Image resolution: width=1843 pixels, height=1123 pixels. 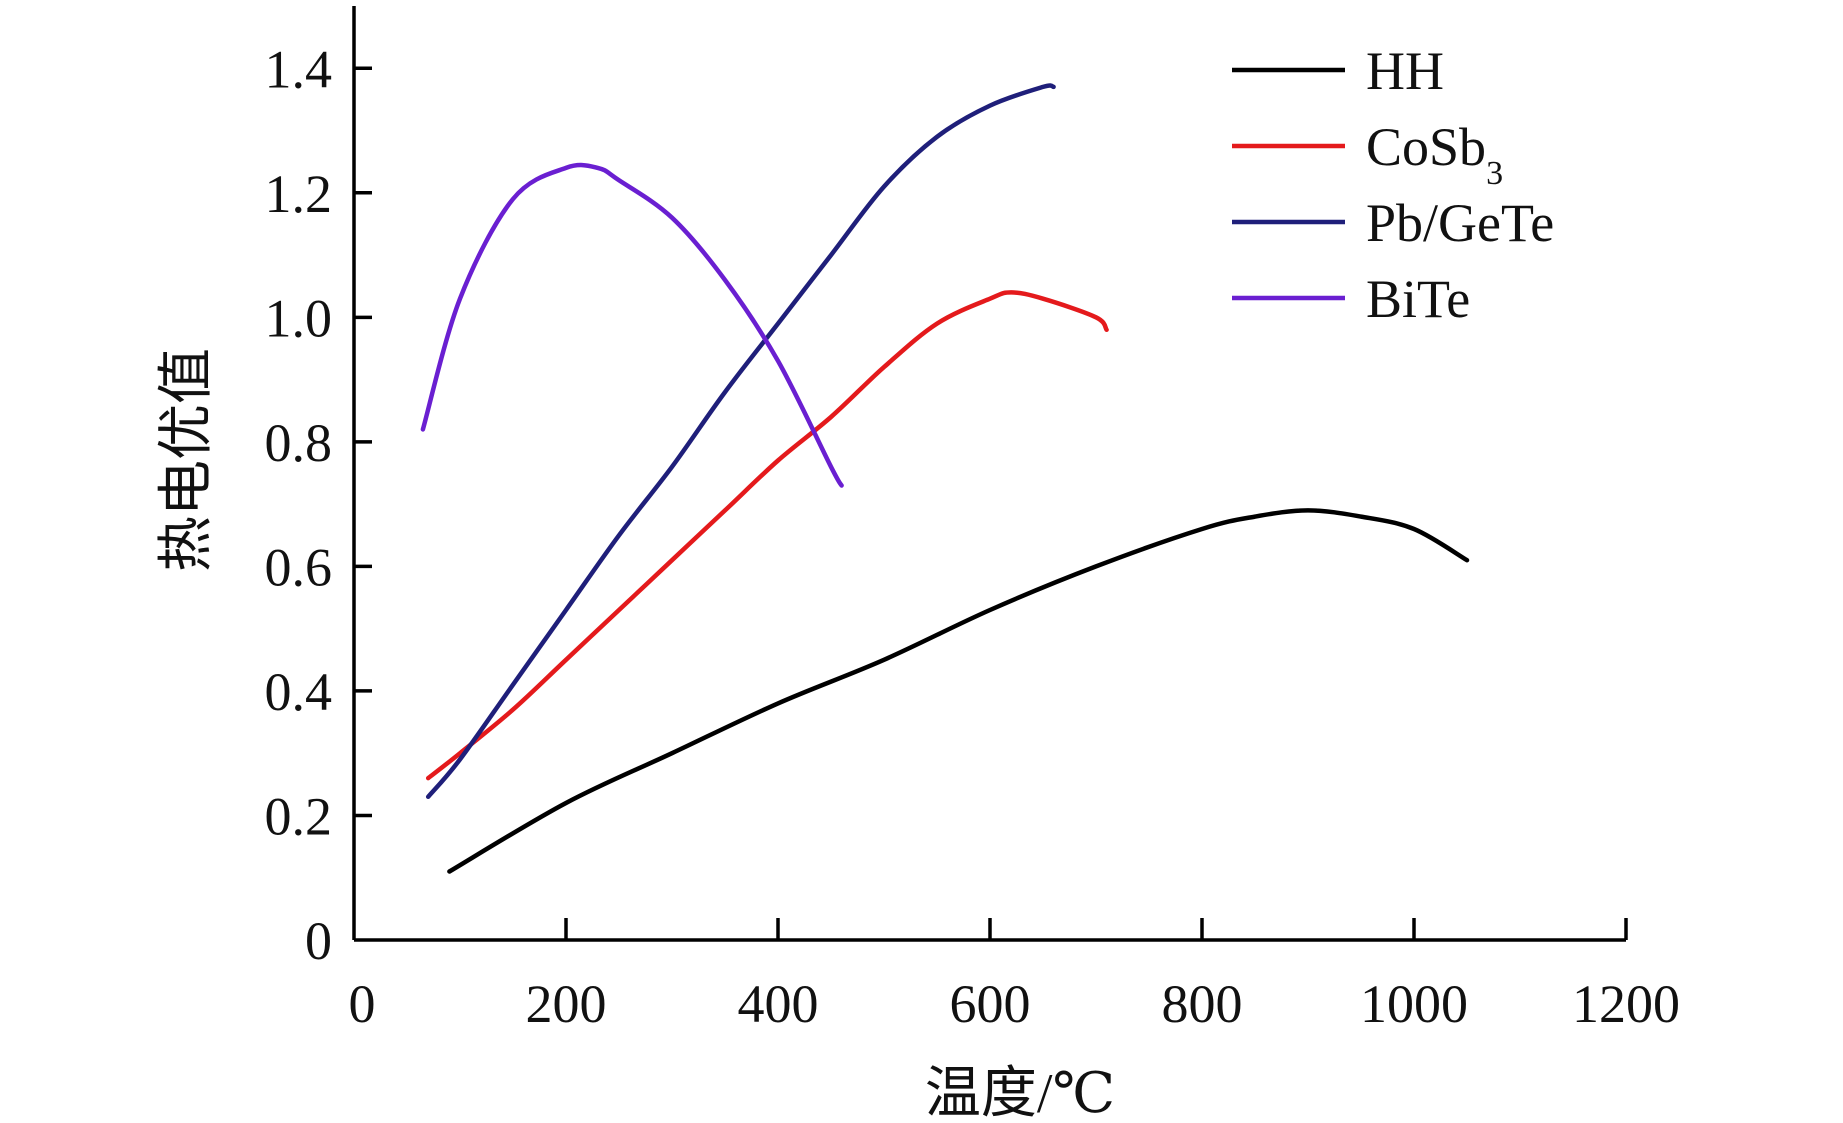 What do you see at coordinates (299, 816) in the screenshot?
I see `y-tick-label: 0.2` at bounding box center [299, 816].